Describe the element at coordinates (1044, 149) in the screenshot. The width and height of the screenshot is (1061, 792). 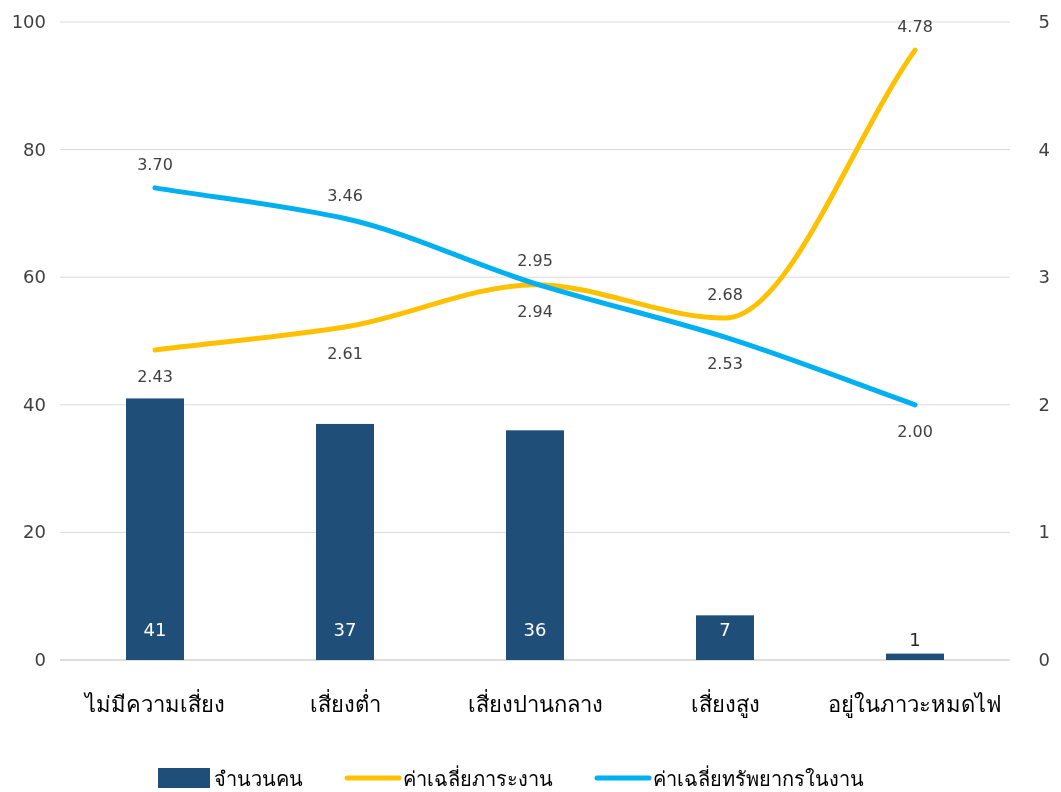
I see `y2-tick-label: 4` at that location.